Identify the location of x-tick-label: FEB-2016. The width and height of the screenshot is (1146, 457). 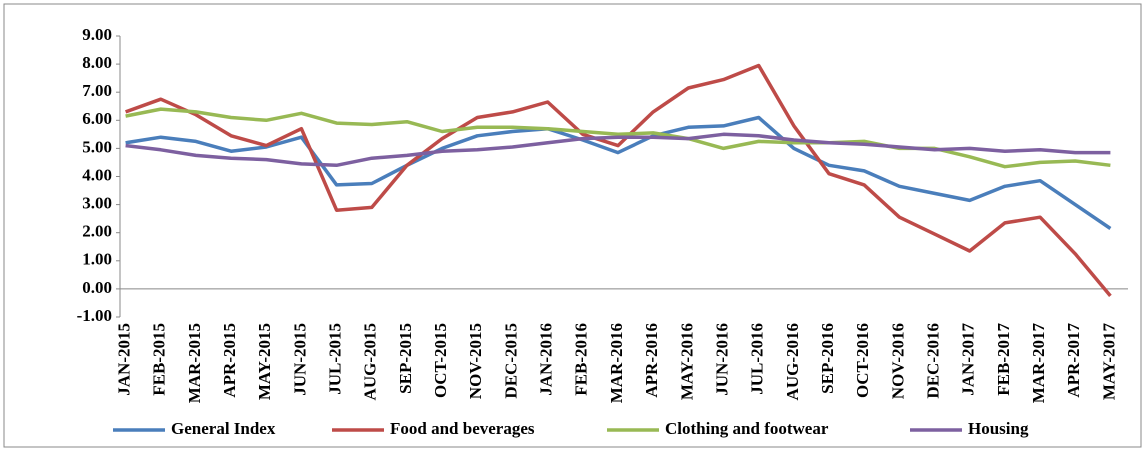
(581, 359).